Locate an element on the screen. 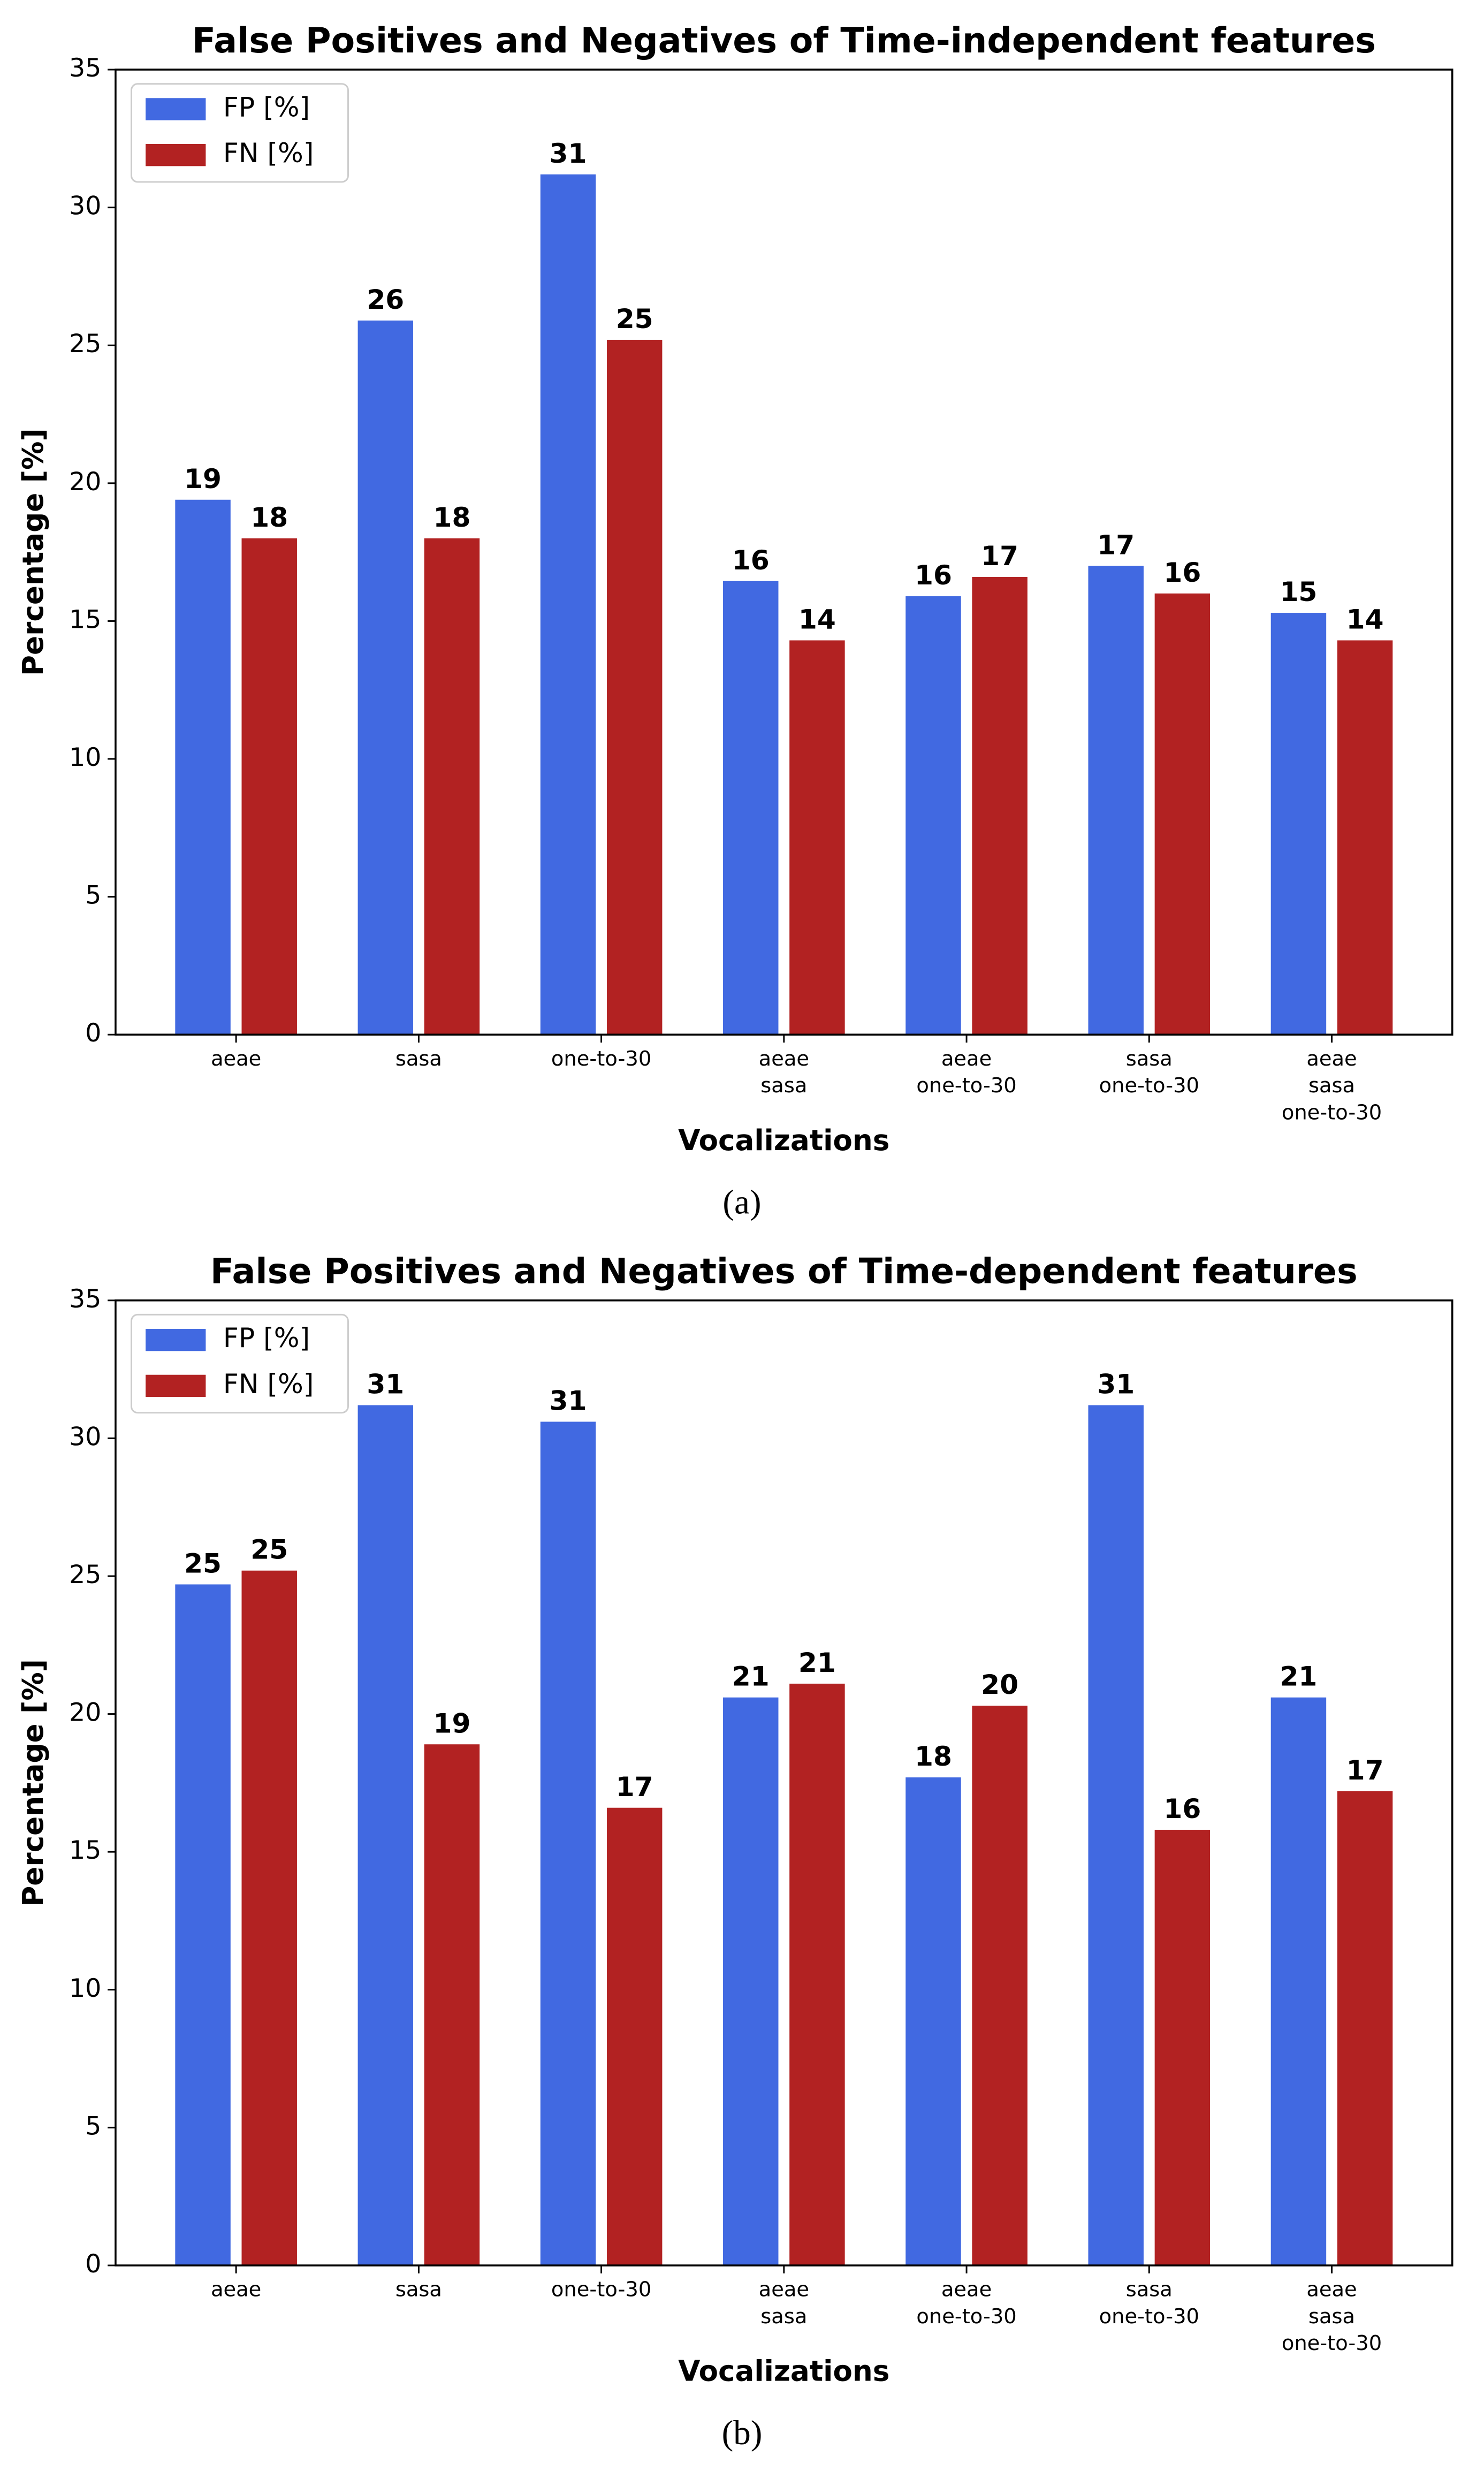 The image size is (1484, 2479). caption: (b) is located at coordinates (743, 2433).